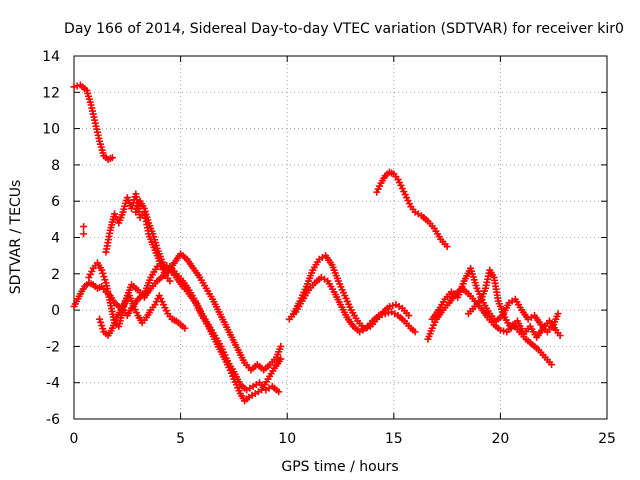 This screenshot has width=640, height=480. What do you see at coordinates (339, 467) in the screenshot?
I see `x-axis-label: GPS time / hours` at bounding box center [339, 467].